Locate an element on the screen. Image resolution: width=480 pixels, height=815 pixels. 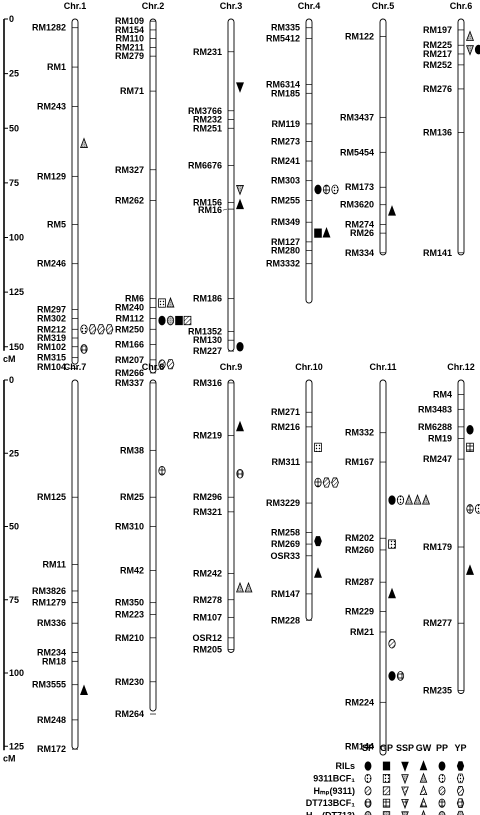
marker: RM3229 is located at coordinates (289, 503).